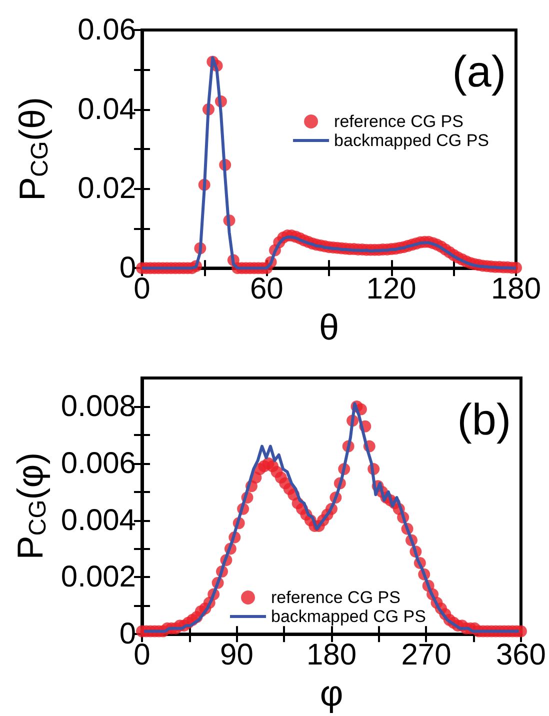  What do you see at coordinates (237, 655) in the screenshot?
I see `x-tick-label: 90` at bounding box center [237, 655].